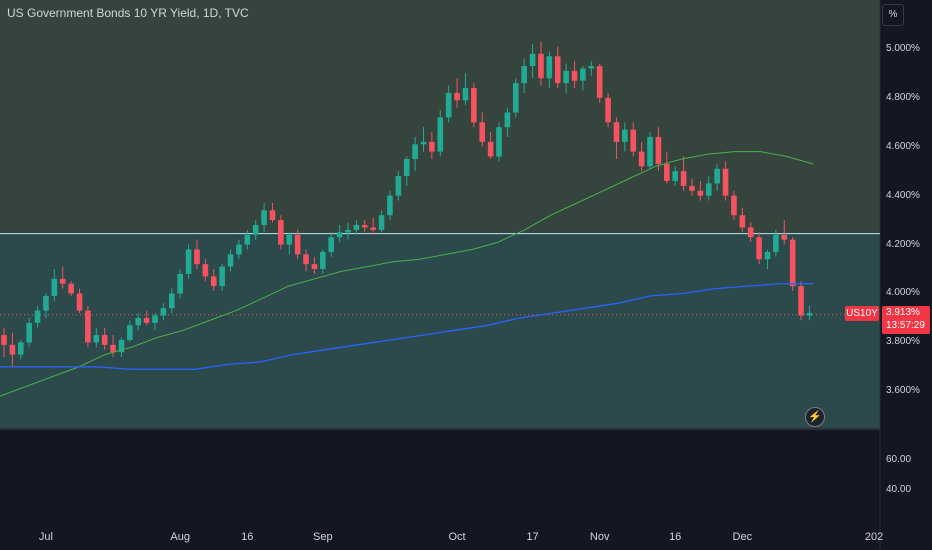 The width and height of the screenshot is (932, 550). Describe the element at coordinates (406, 326) in the screenshot. I see `moving-average-slow-line` at that location.